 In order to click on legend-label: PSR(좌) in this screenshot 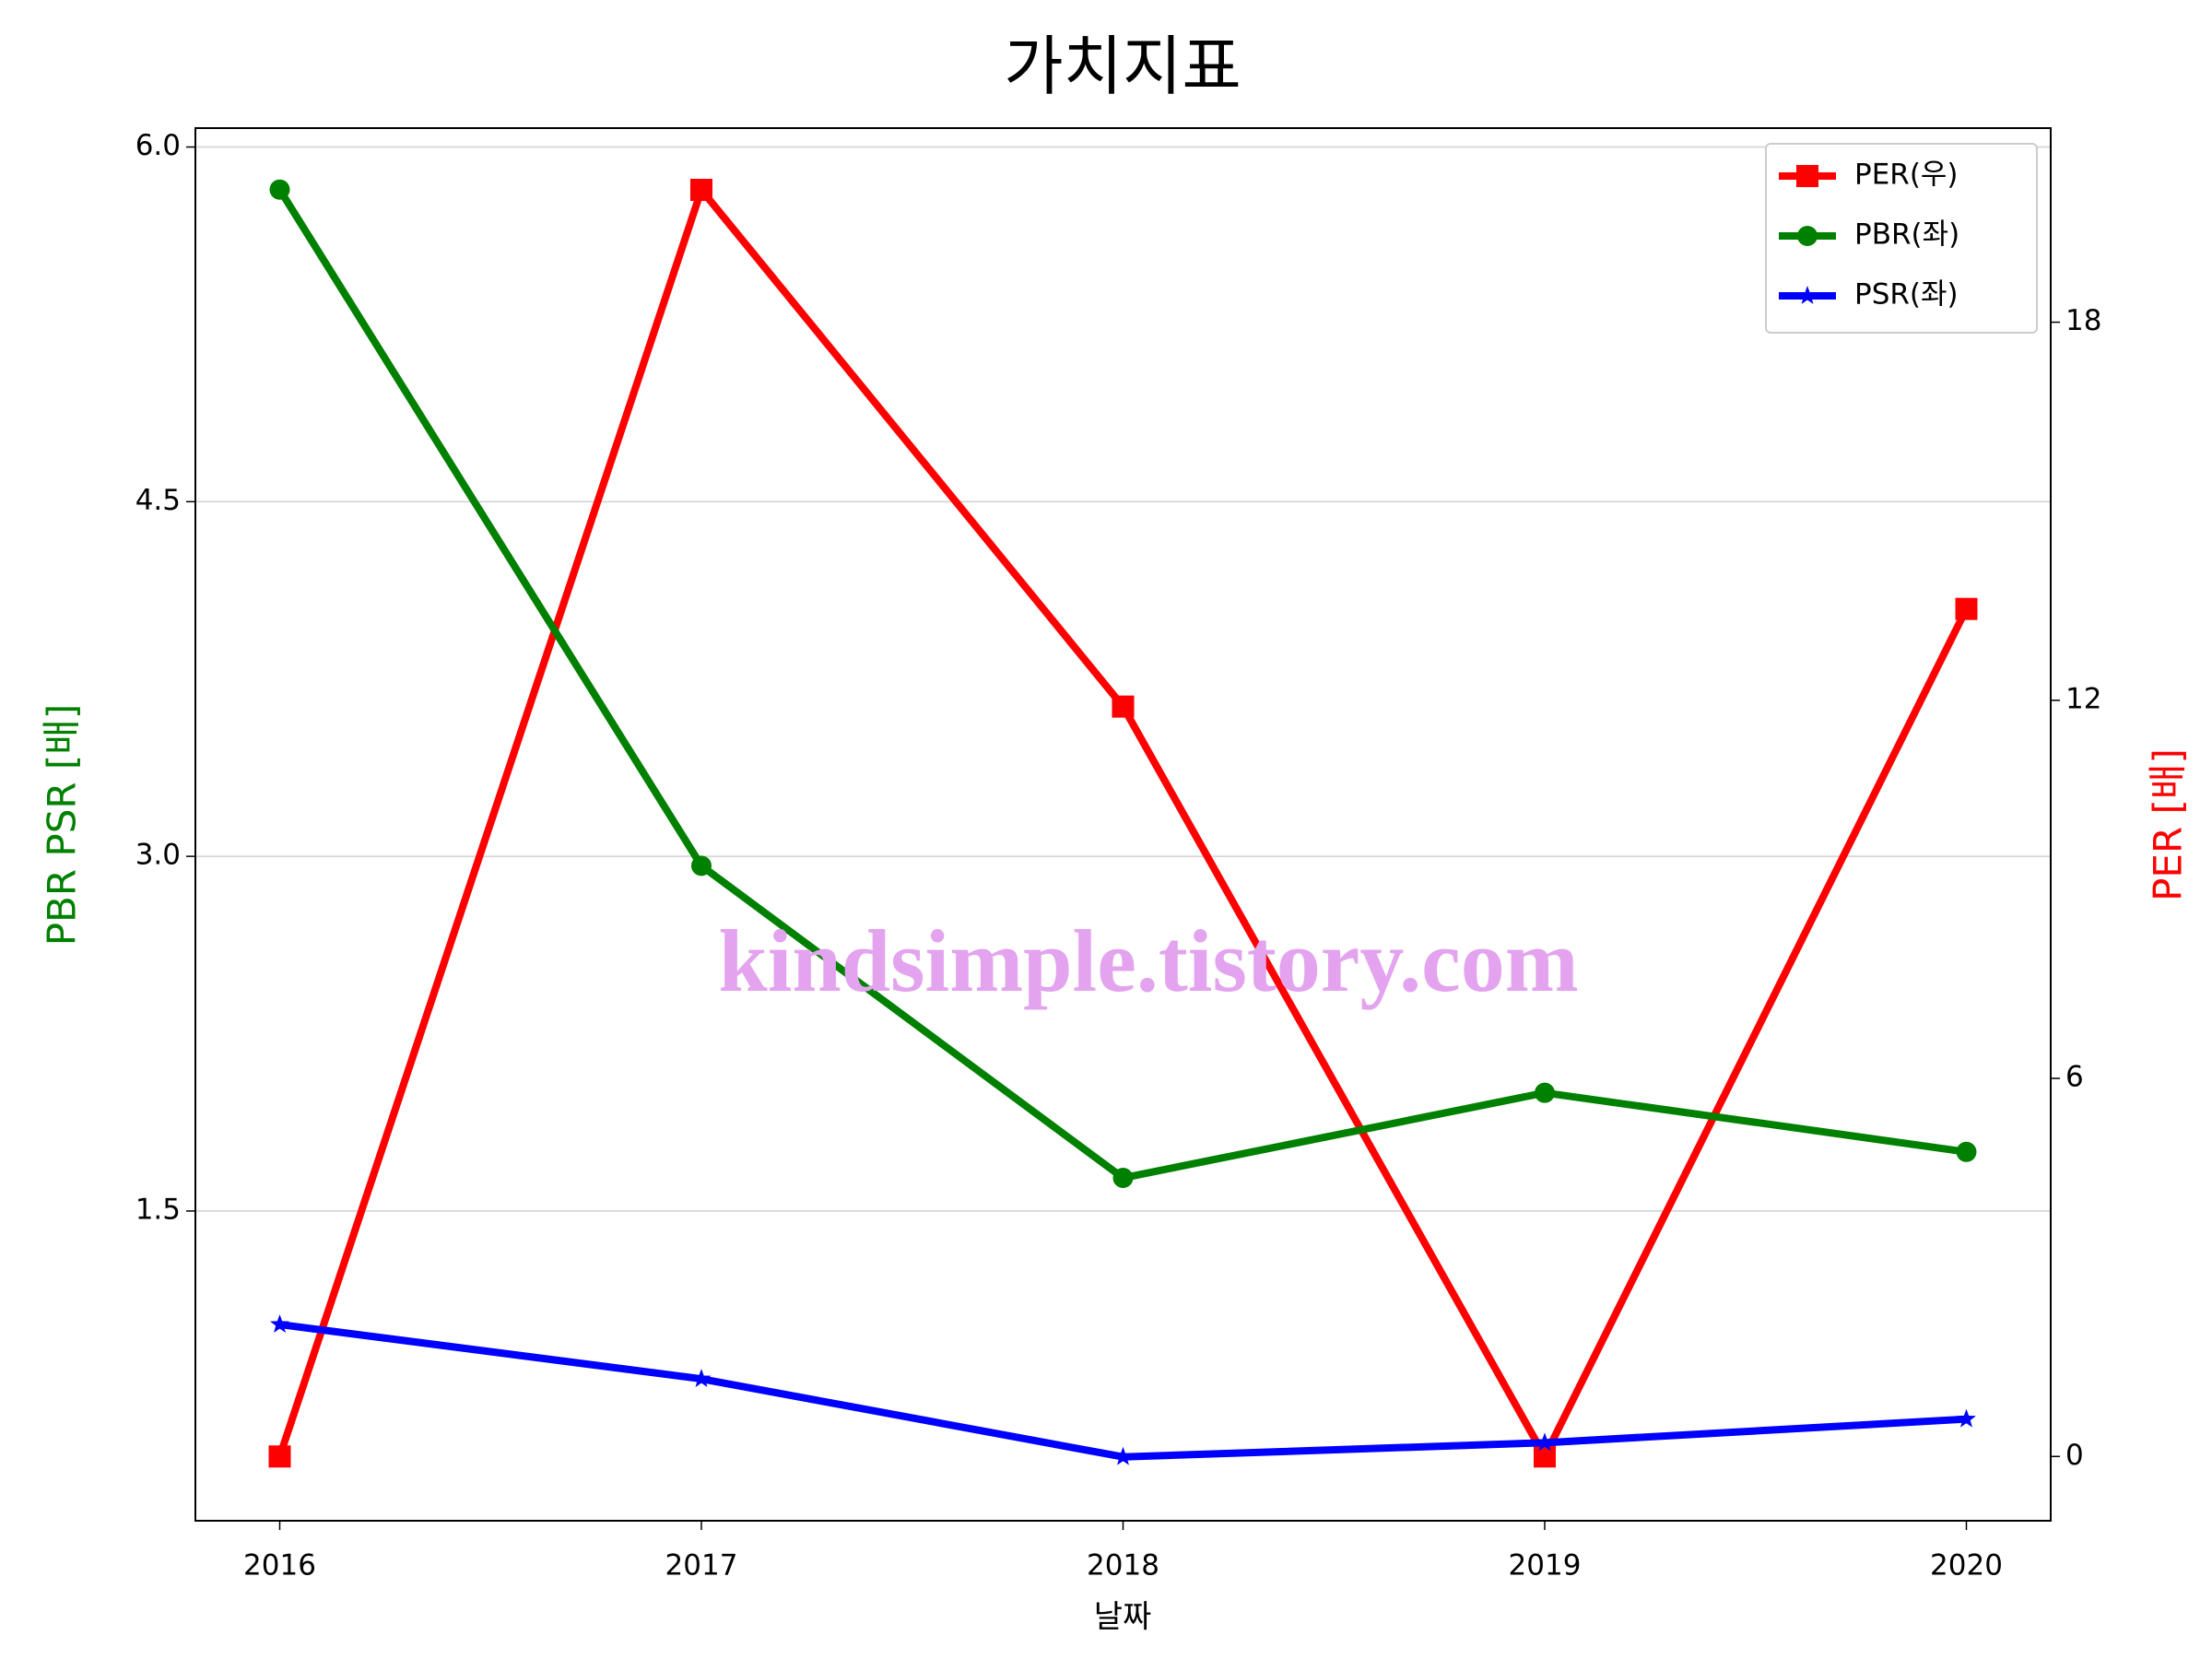, I will do `click(1906, 295)`.